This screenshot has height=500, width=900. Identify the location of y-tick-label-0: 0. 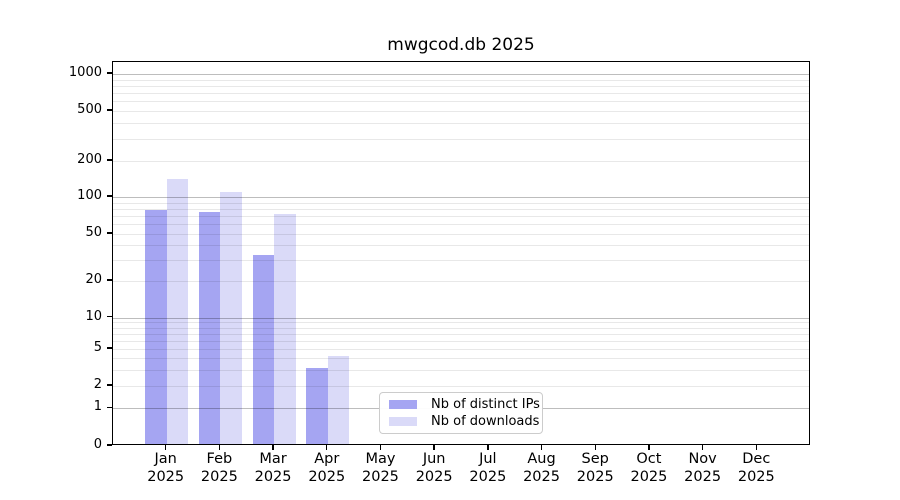
(97, 444).